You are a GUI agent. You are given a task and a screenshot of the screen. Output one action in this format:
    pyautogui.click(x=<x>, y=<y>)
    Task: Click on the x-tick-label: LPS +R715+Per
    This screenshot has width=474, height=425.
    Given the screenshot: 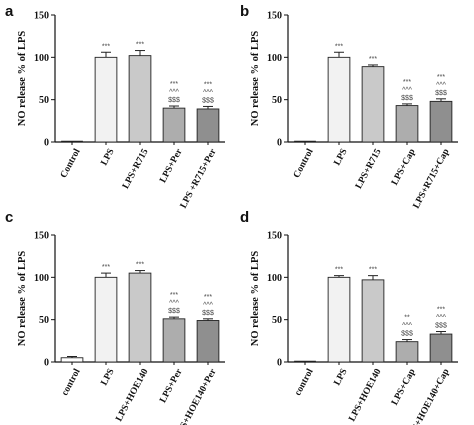 What is the action you would take?
    pyautogui.click(x=199, y=179)
    